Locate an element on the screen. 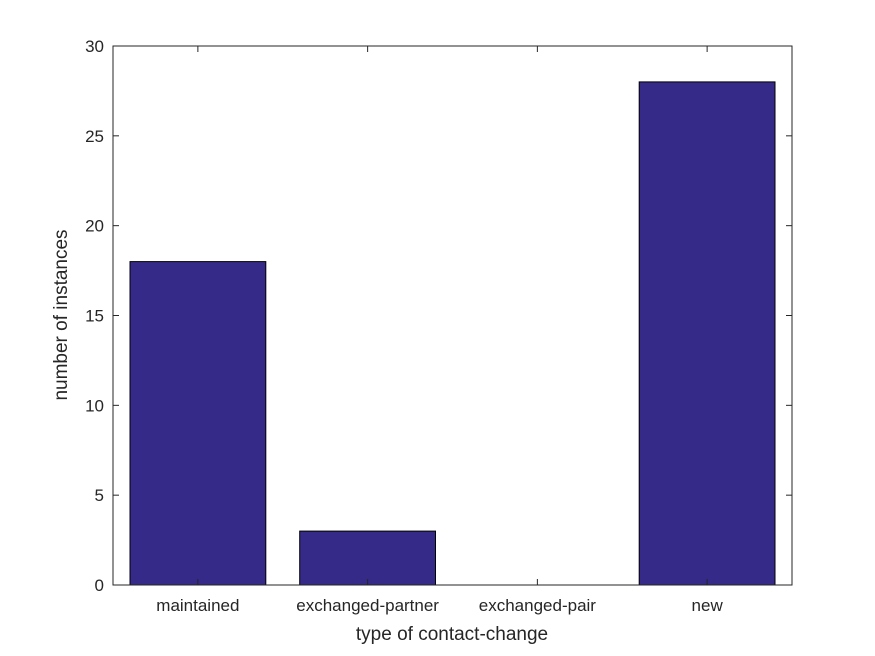  x-tick-label: exchanged-partner is located at coordinates (367, 605).